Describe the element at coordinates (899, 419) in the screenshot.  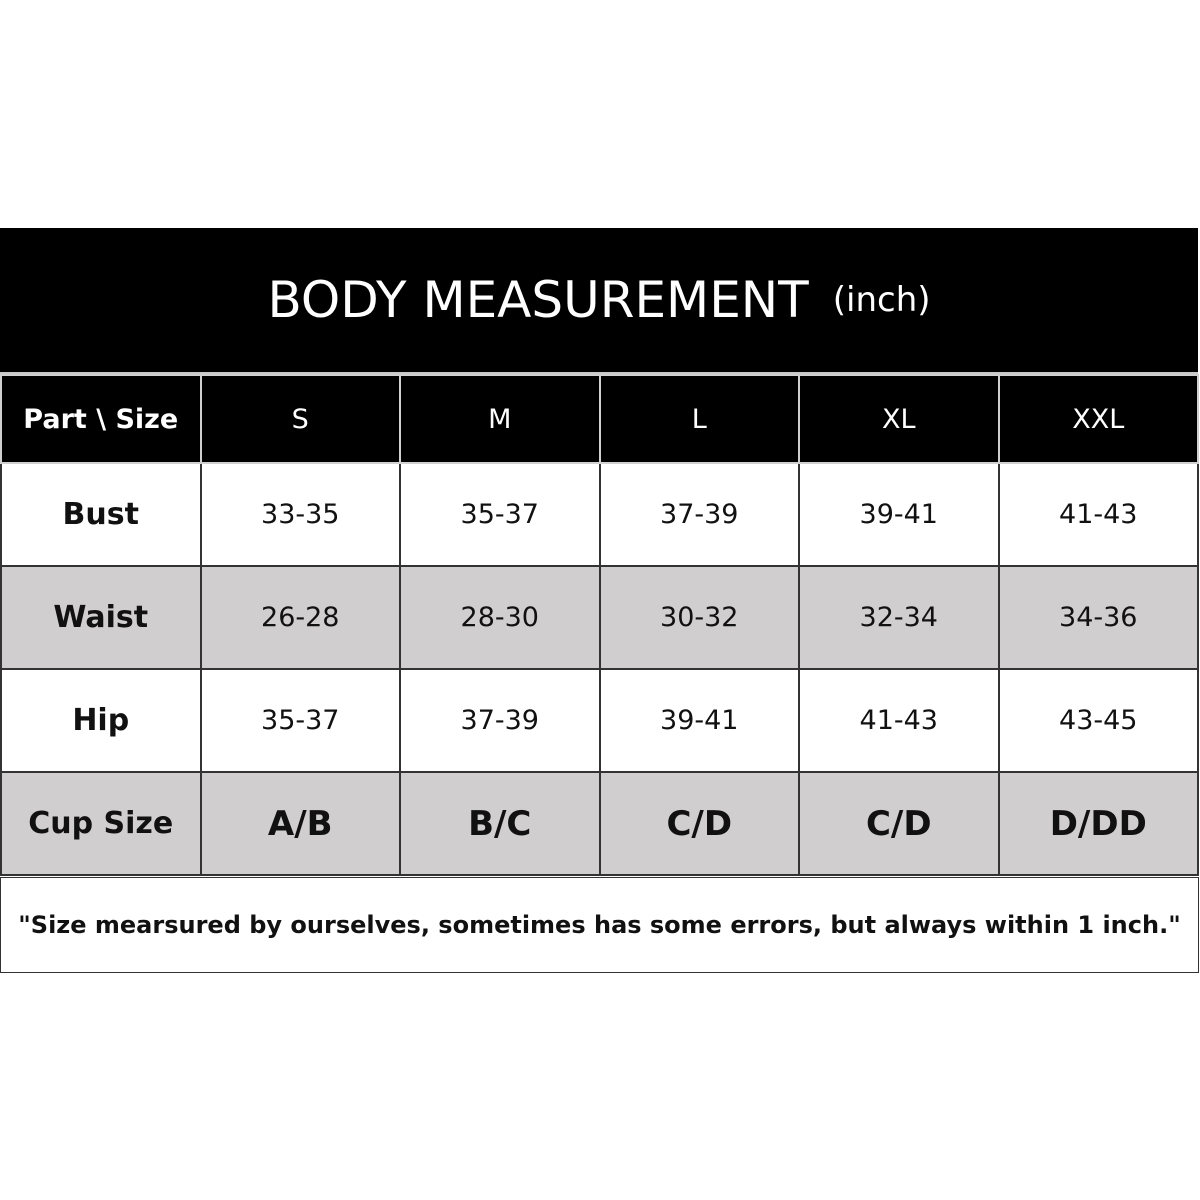
I see `size-header: XL` at that location.